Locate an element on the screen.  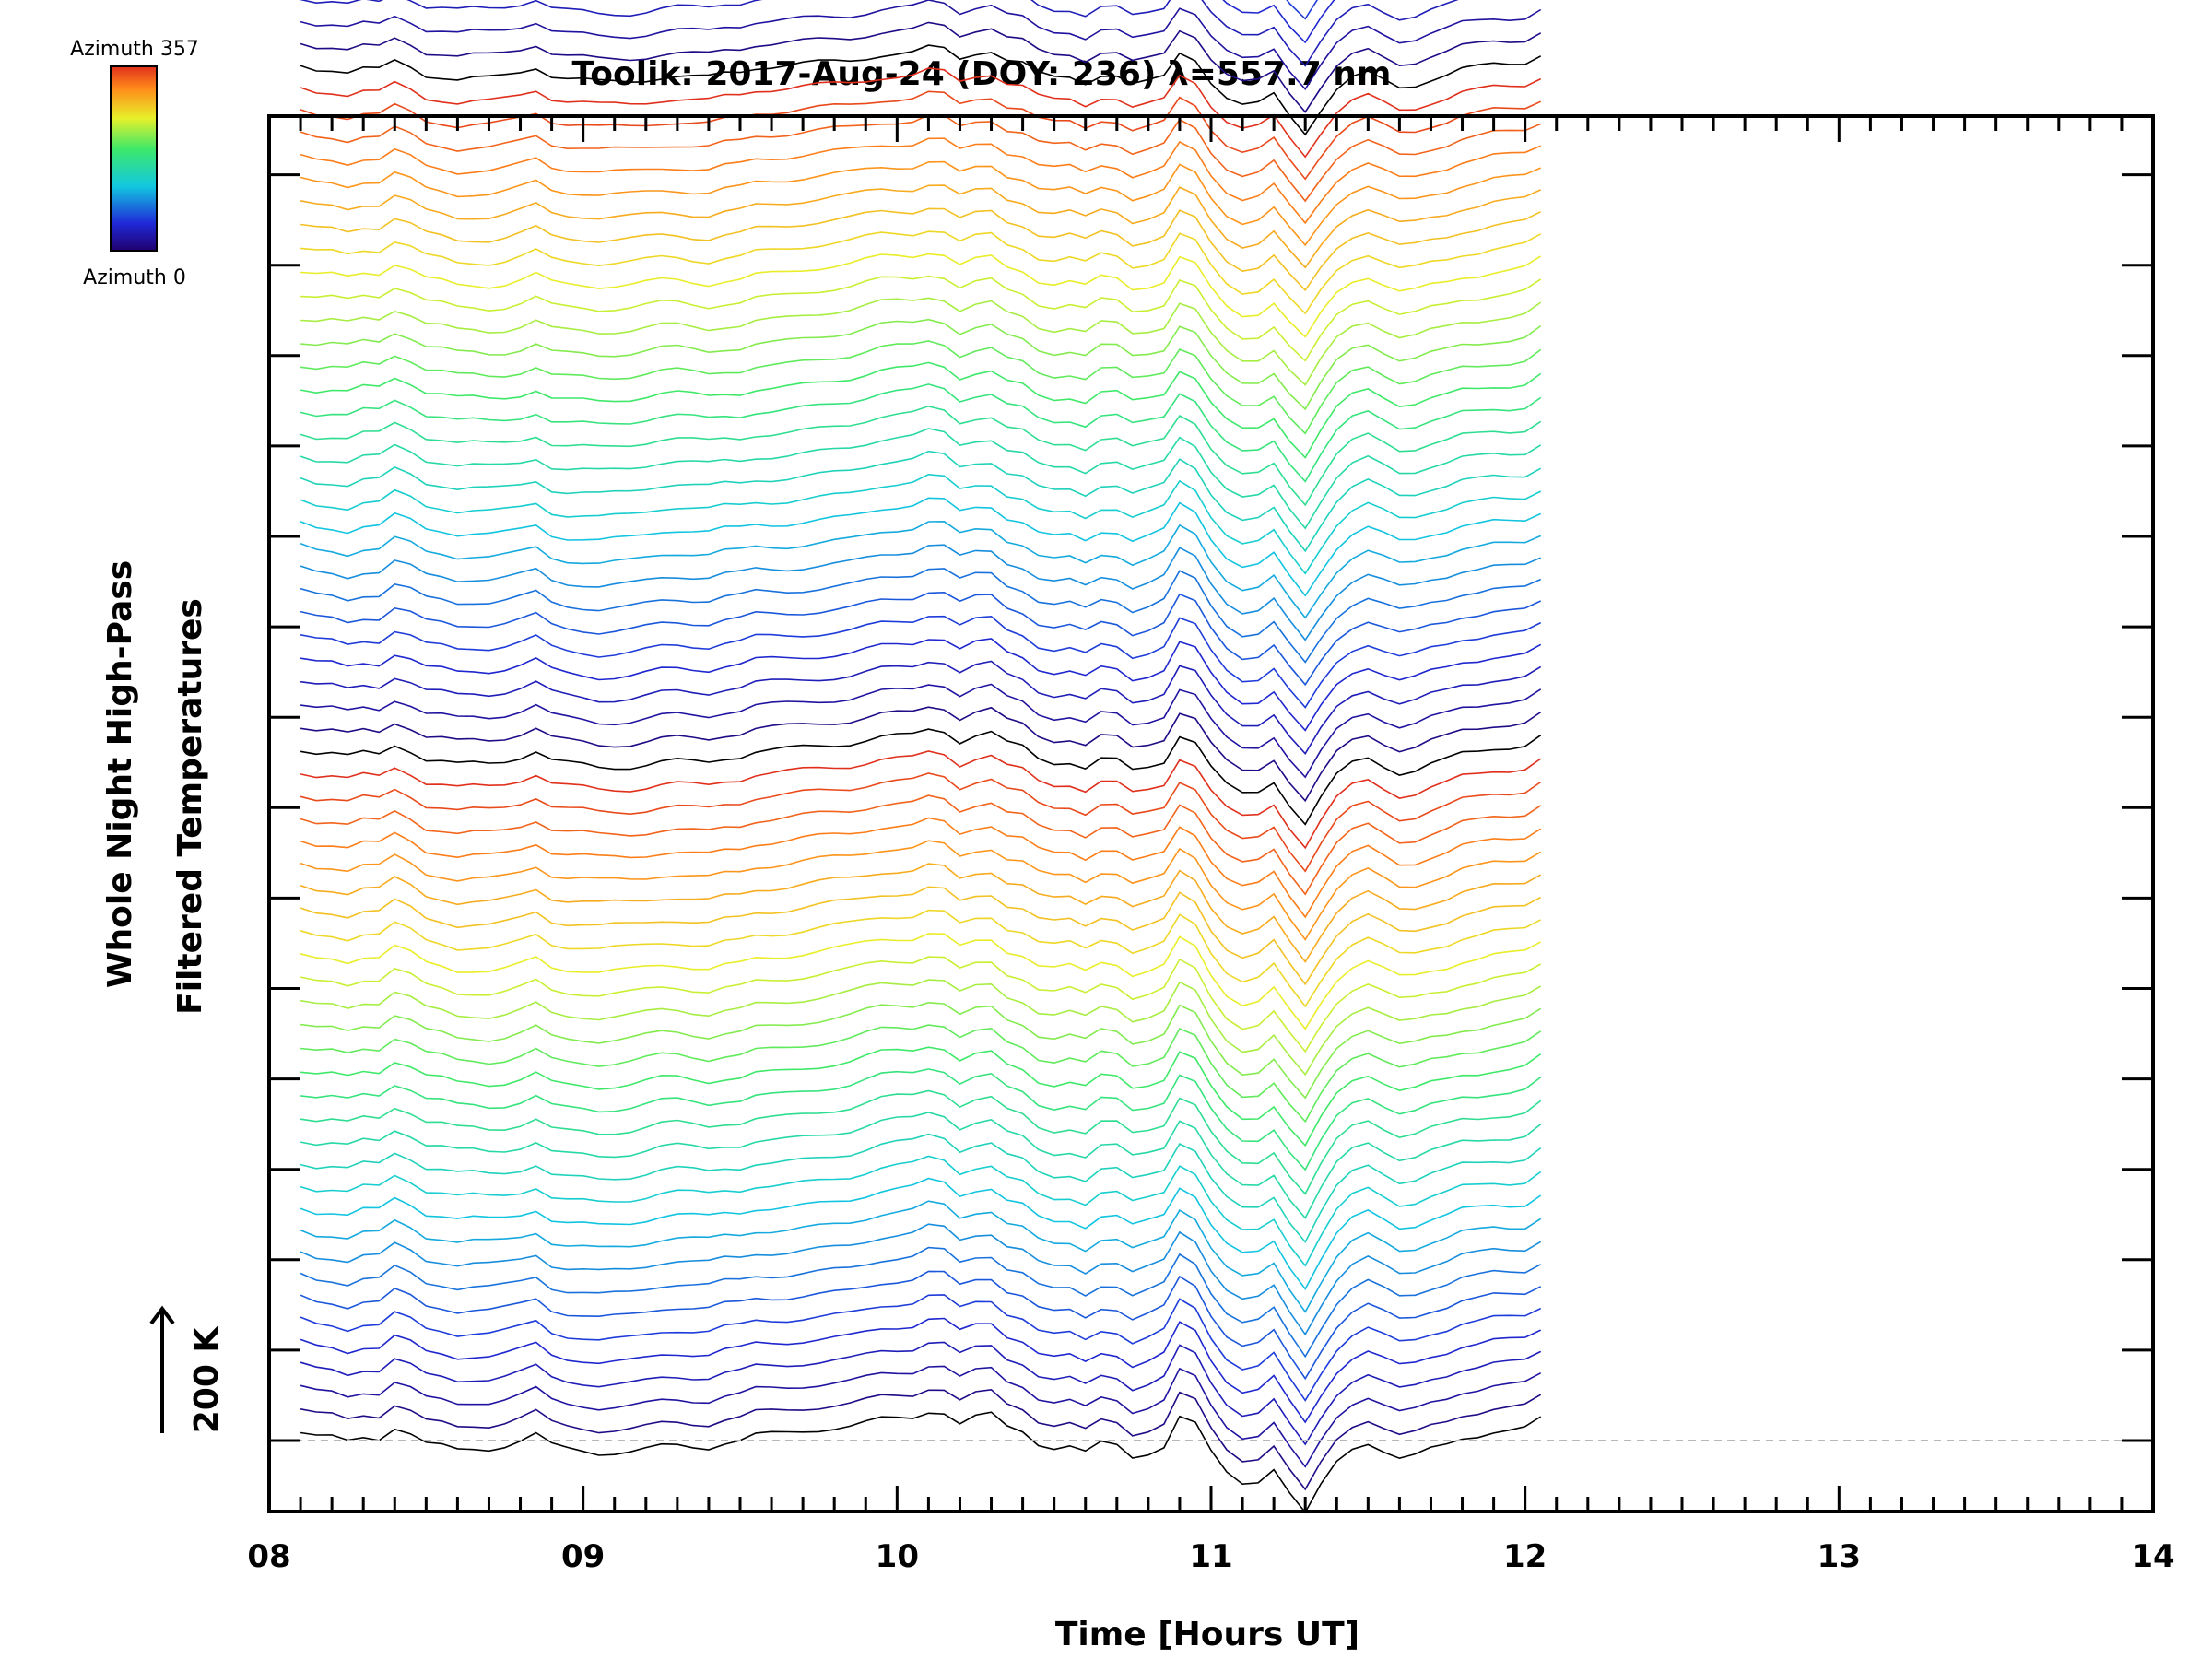
x-tick-label: 08 is located at coordinates (268, 1556).